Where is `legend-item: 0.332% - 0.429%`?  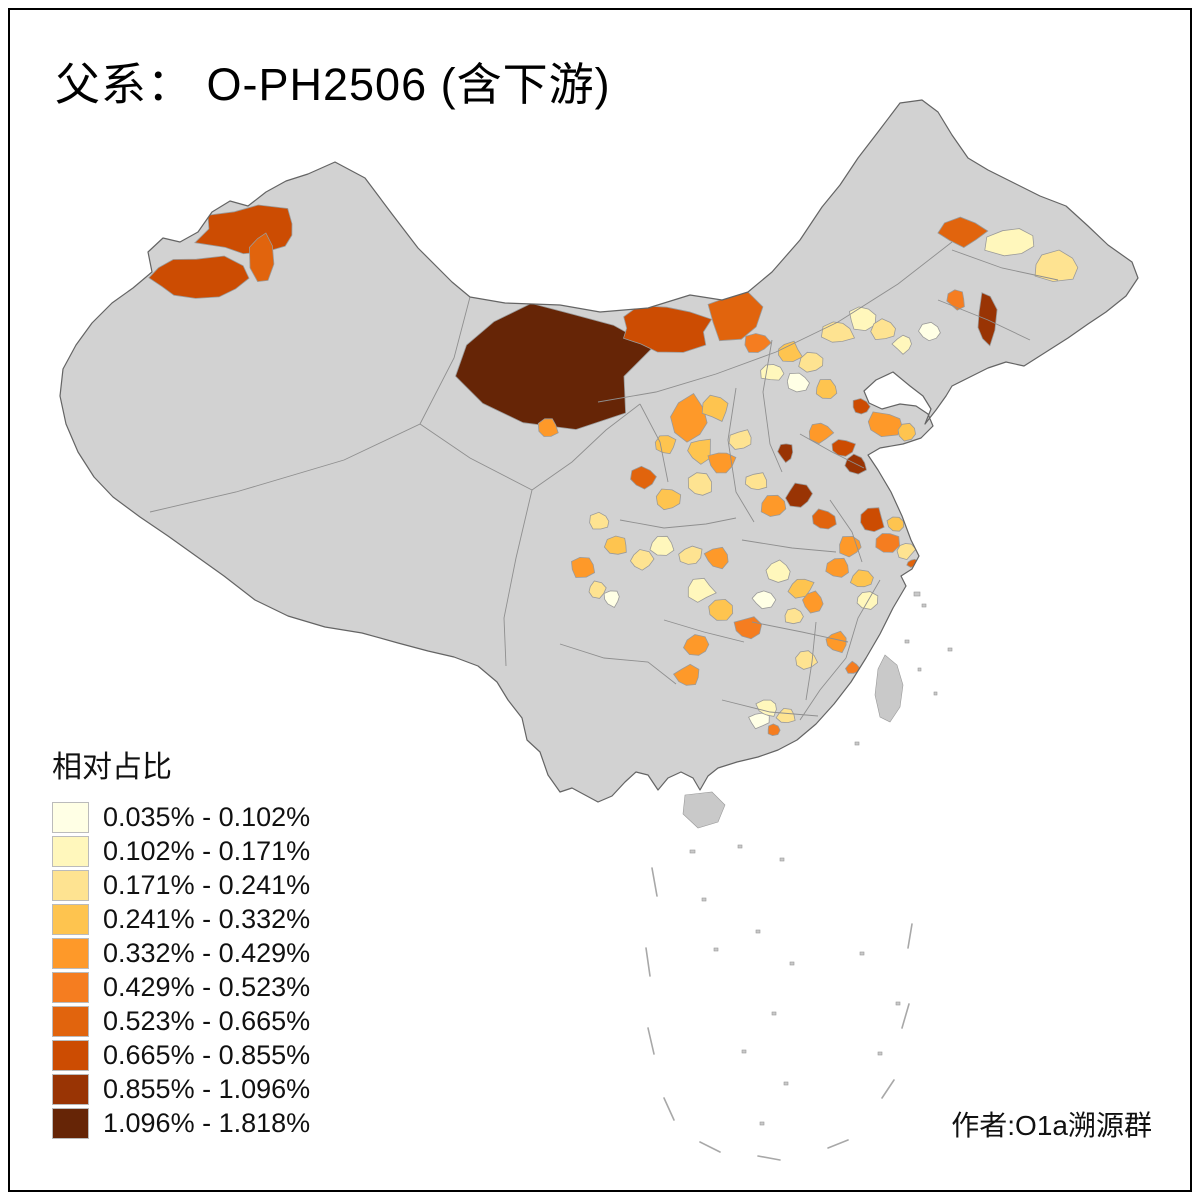 legend-item: 0.332% - 0.429% is located at coordinates (181, 953).